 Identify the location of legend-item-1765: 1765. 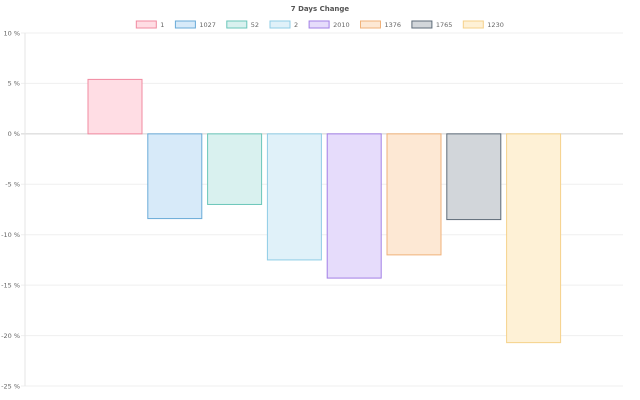
(432, 24).